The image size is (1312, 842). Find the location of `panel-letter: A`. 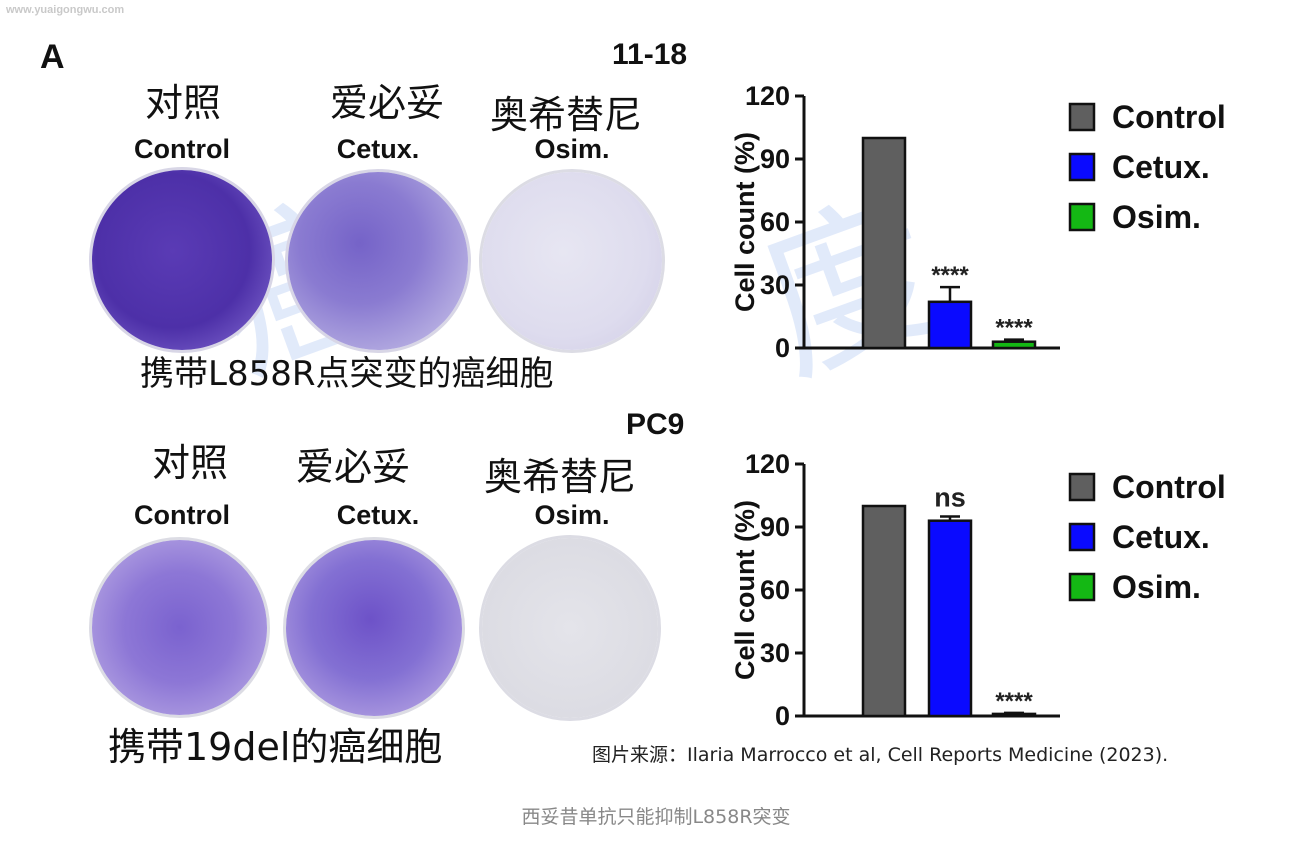

panel-letter: A is located at coordinates (52, 57).